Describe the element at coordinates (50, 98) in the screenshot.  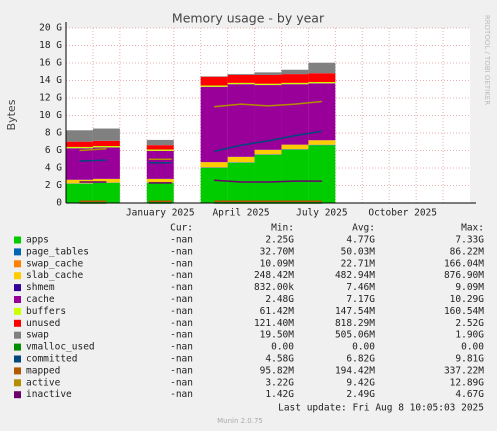
I see `y-tick-label: 12 G` at that location.